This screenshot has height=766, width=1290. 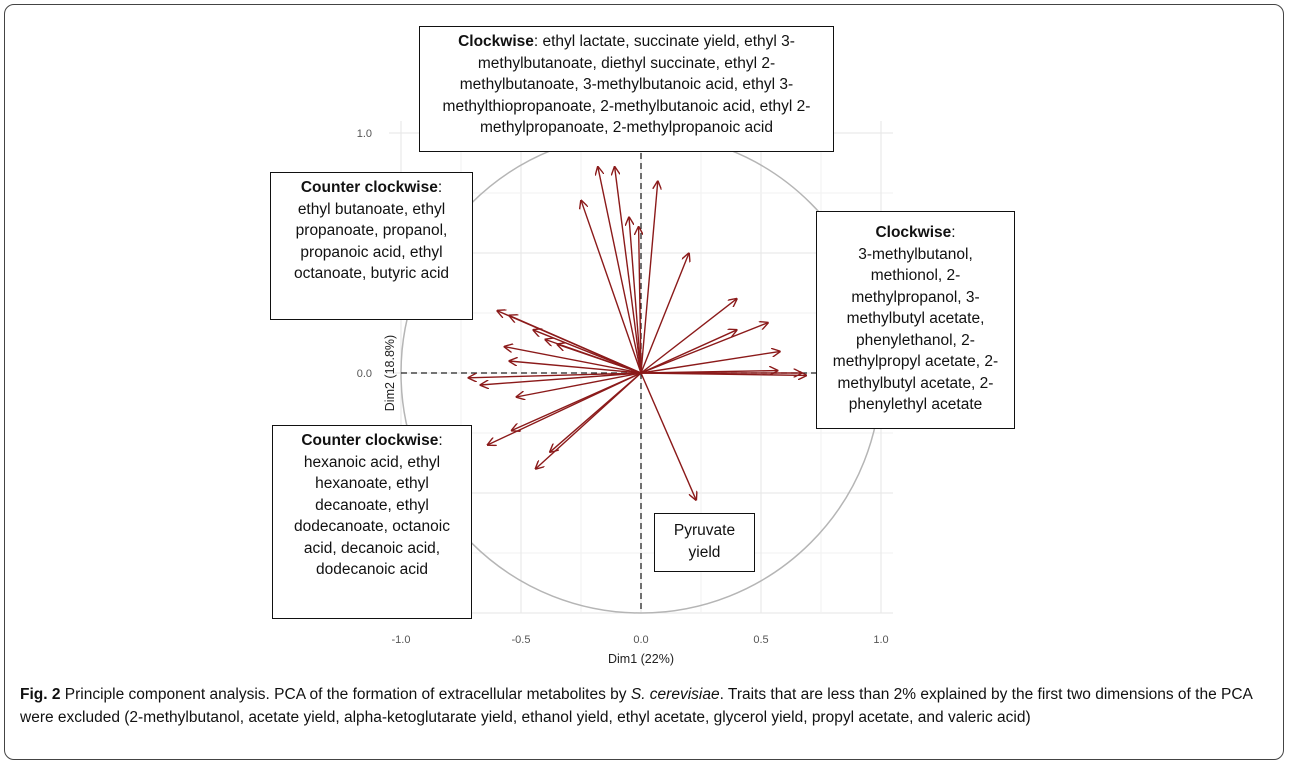 I want to click on caption-species: S. cerevisiae, so click(x=675, y=694).